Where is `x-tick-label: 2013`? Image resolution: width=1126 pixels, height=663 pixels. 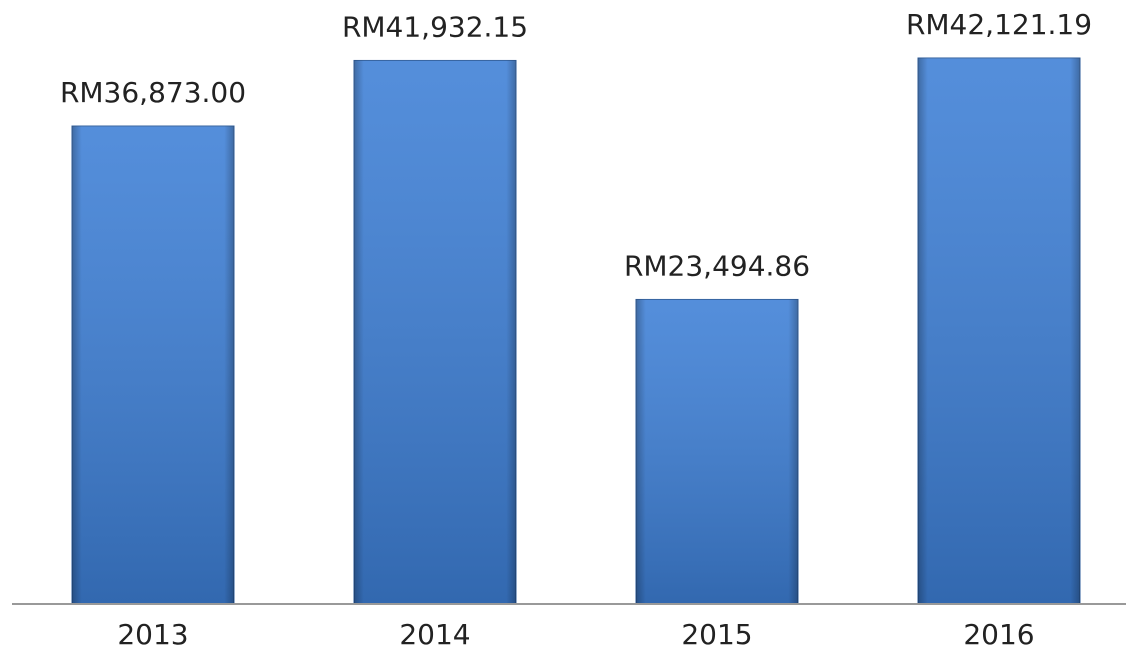 x-tick-label: 2013 is located at coordinates (152, 634).